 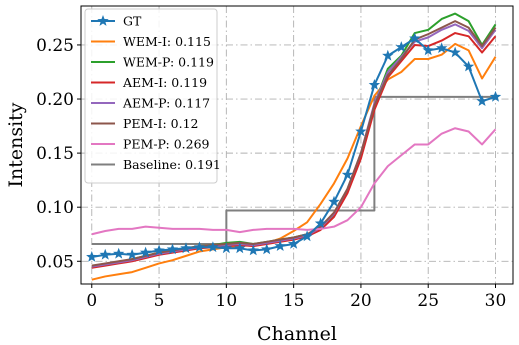 I want to click on legend-box, so click(x=151, y=96).